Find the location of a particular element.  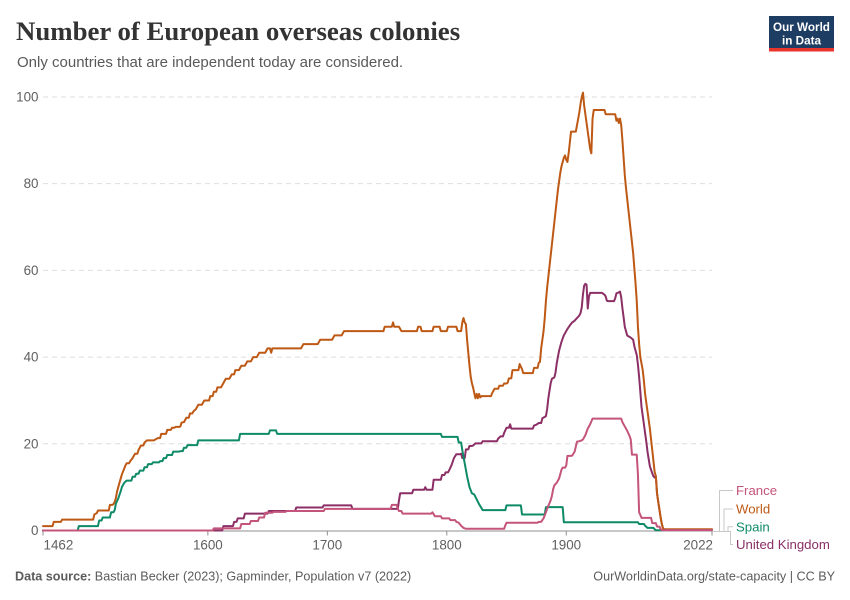

svg-text: 80 is located at coordinates (31, 183).